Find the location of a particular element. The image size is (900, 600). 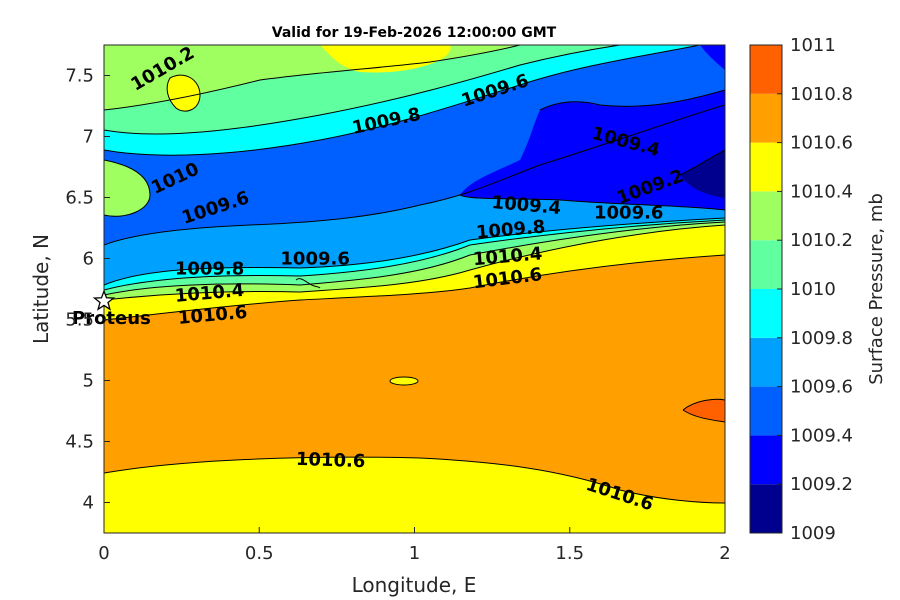

colorbar-tick-label: 1009 is located at coordinates (813, 533).